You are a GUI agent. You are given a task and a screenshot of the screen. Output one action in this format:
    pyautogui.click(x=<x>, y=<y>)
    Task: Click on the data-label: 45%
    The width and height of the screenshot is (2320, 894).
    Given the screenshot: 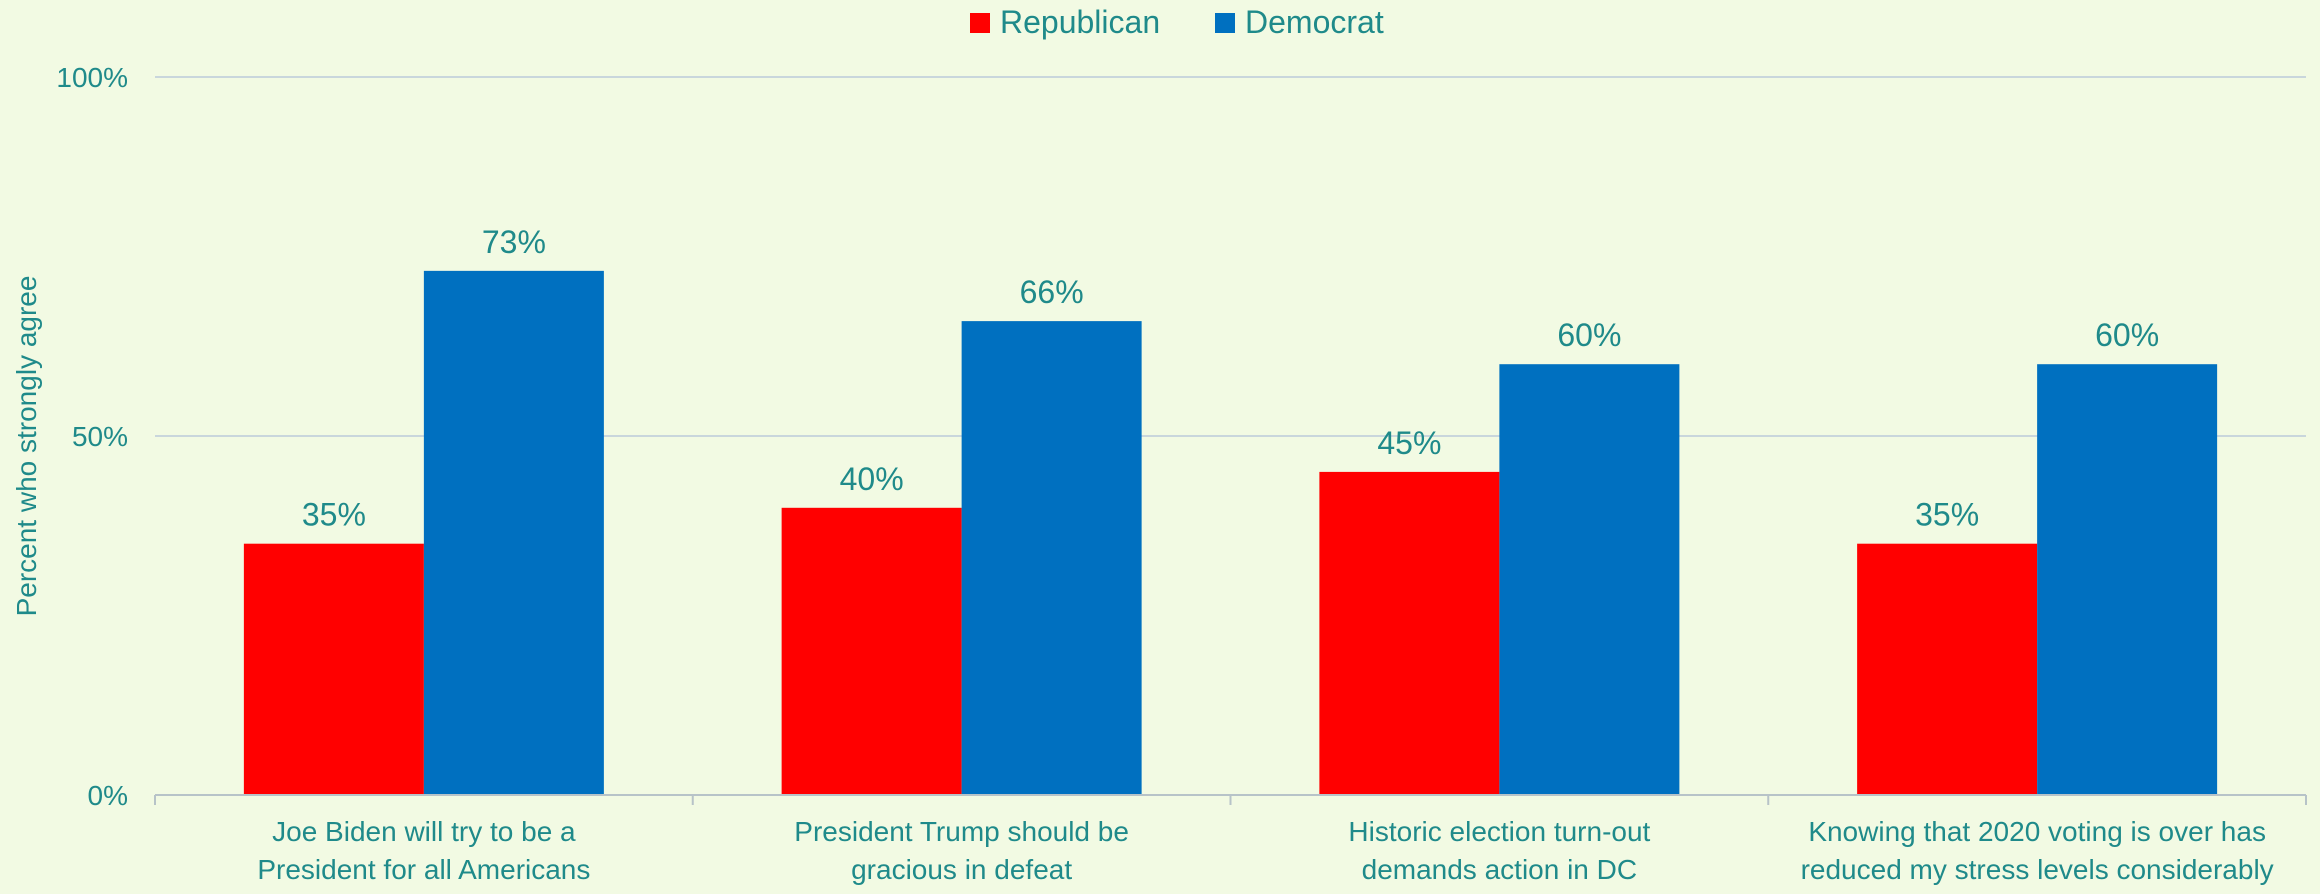 What is the action you would take?
    pyautogui.click(x=1409, y=443)
    